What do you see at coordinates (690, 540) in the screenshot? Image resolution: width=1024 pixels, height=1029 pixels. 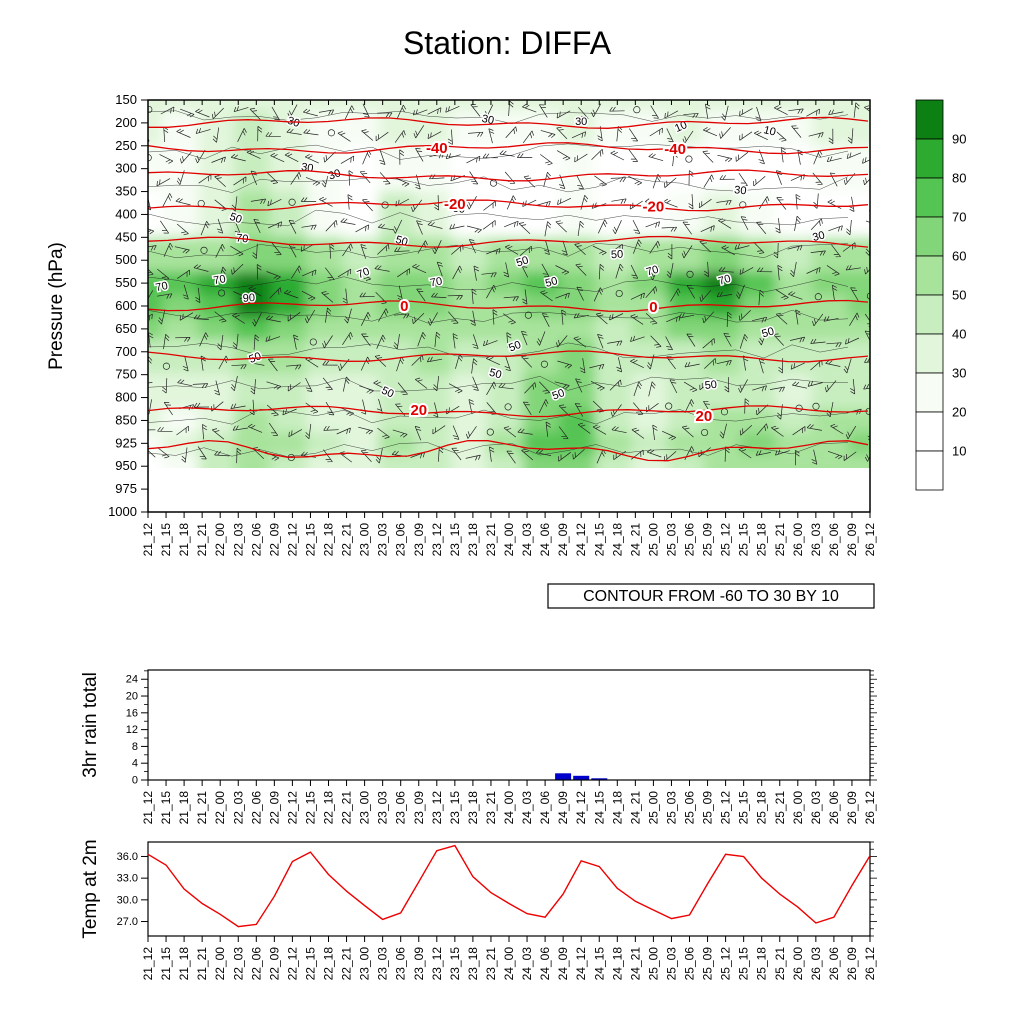 I see `x-tick-label: 25_06` at bounding box center [690, 540].